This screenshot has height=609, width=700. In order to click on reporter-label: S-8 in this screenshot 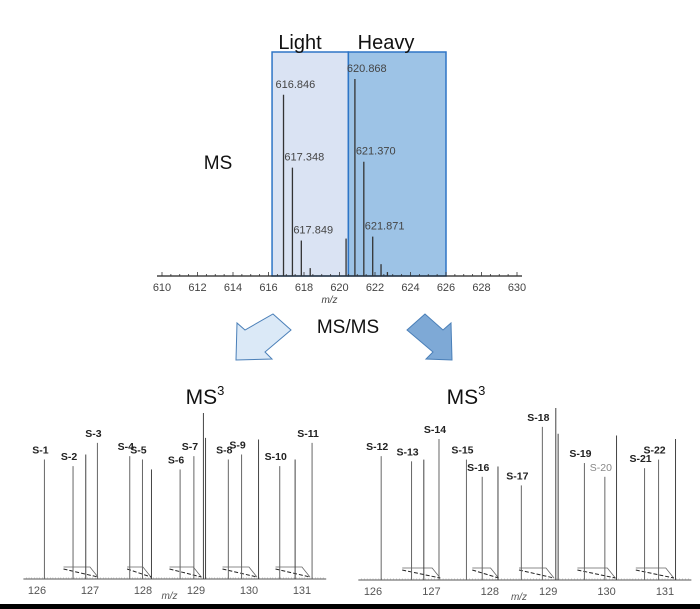, I will do `click(224, 450)`.